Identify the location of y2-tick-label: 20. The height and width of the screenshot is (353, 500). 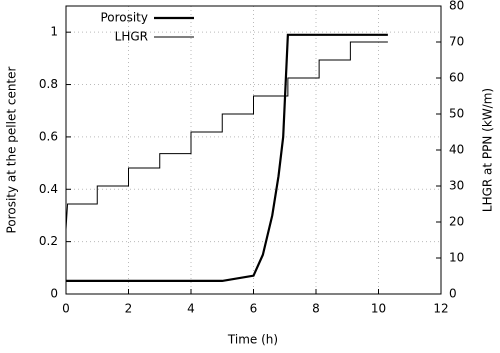
(456, 222).